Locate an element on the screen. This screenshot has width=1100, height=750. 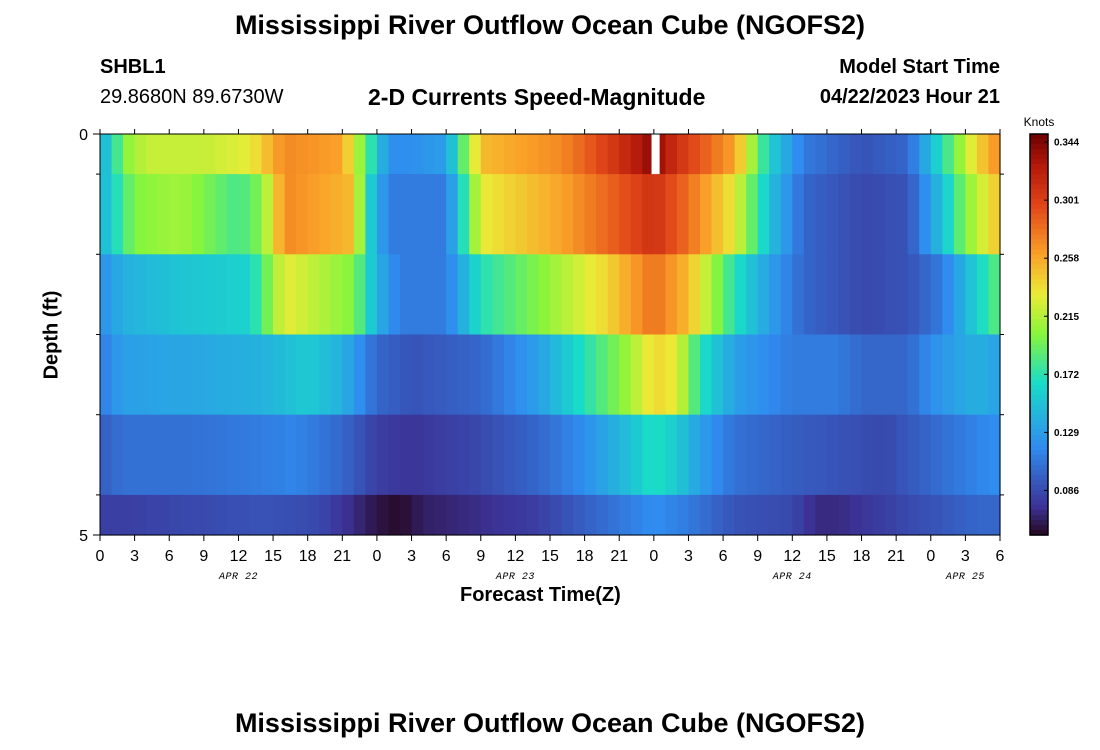
x-tick-label: 12 is located at coordinates (515, 556).